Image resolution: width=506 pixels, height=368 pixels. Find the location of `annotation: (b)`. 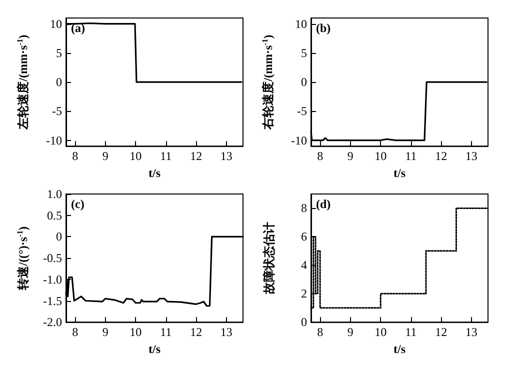

annotation: (b) is located at coordinates (323, 28).